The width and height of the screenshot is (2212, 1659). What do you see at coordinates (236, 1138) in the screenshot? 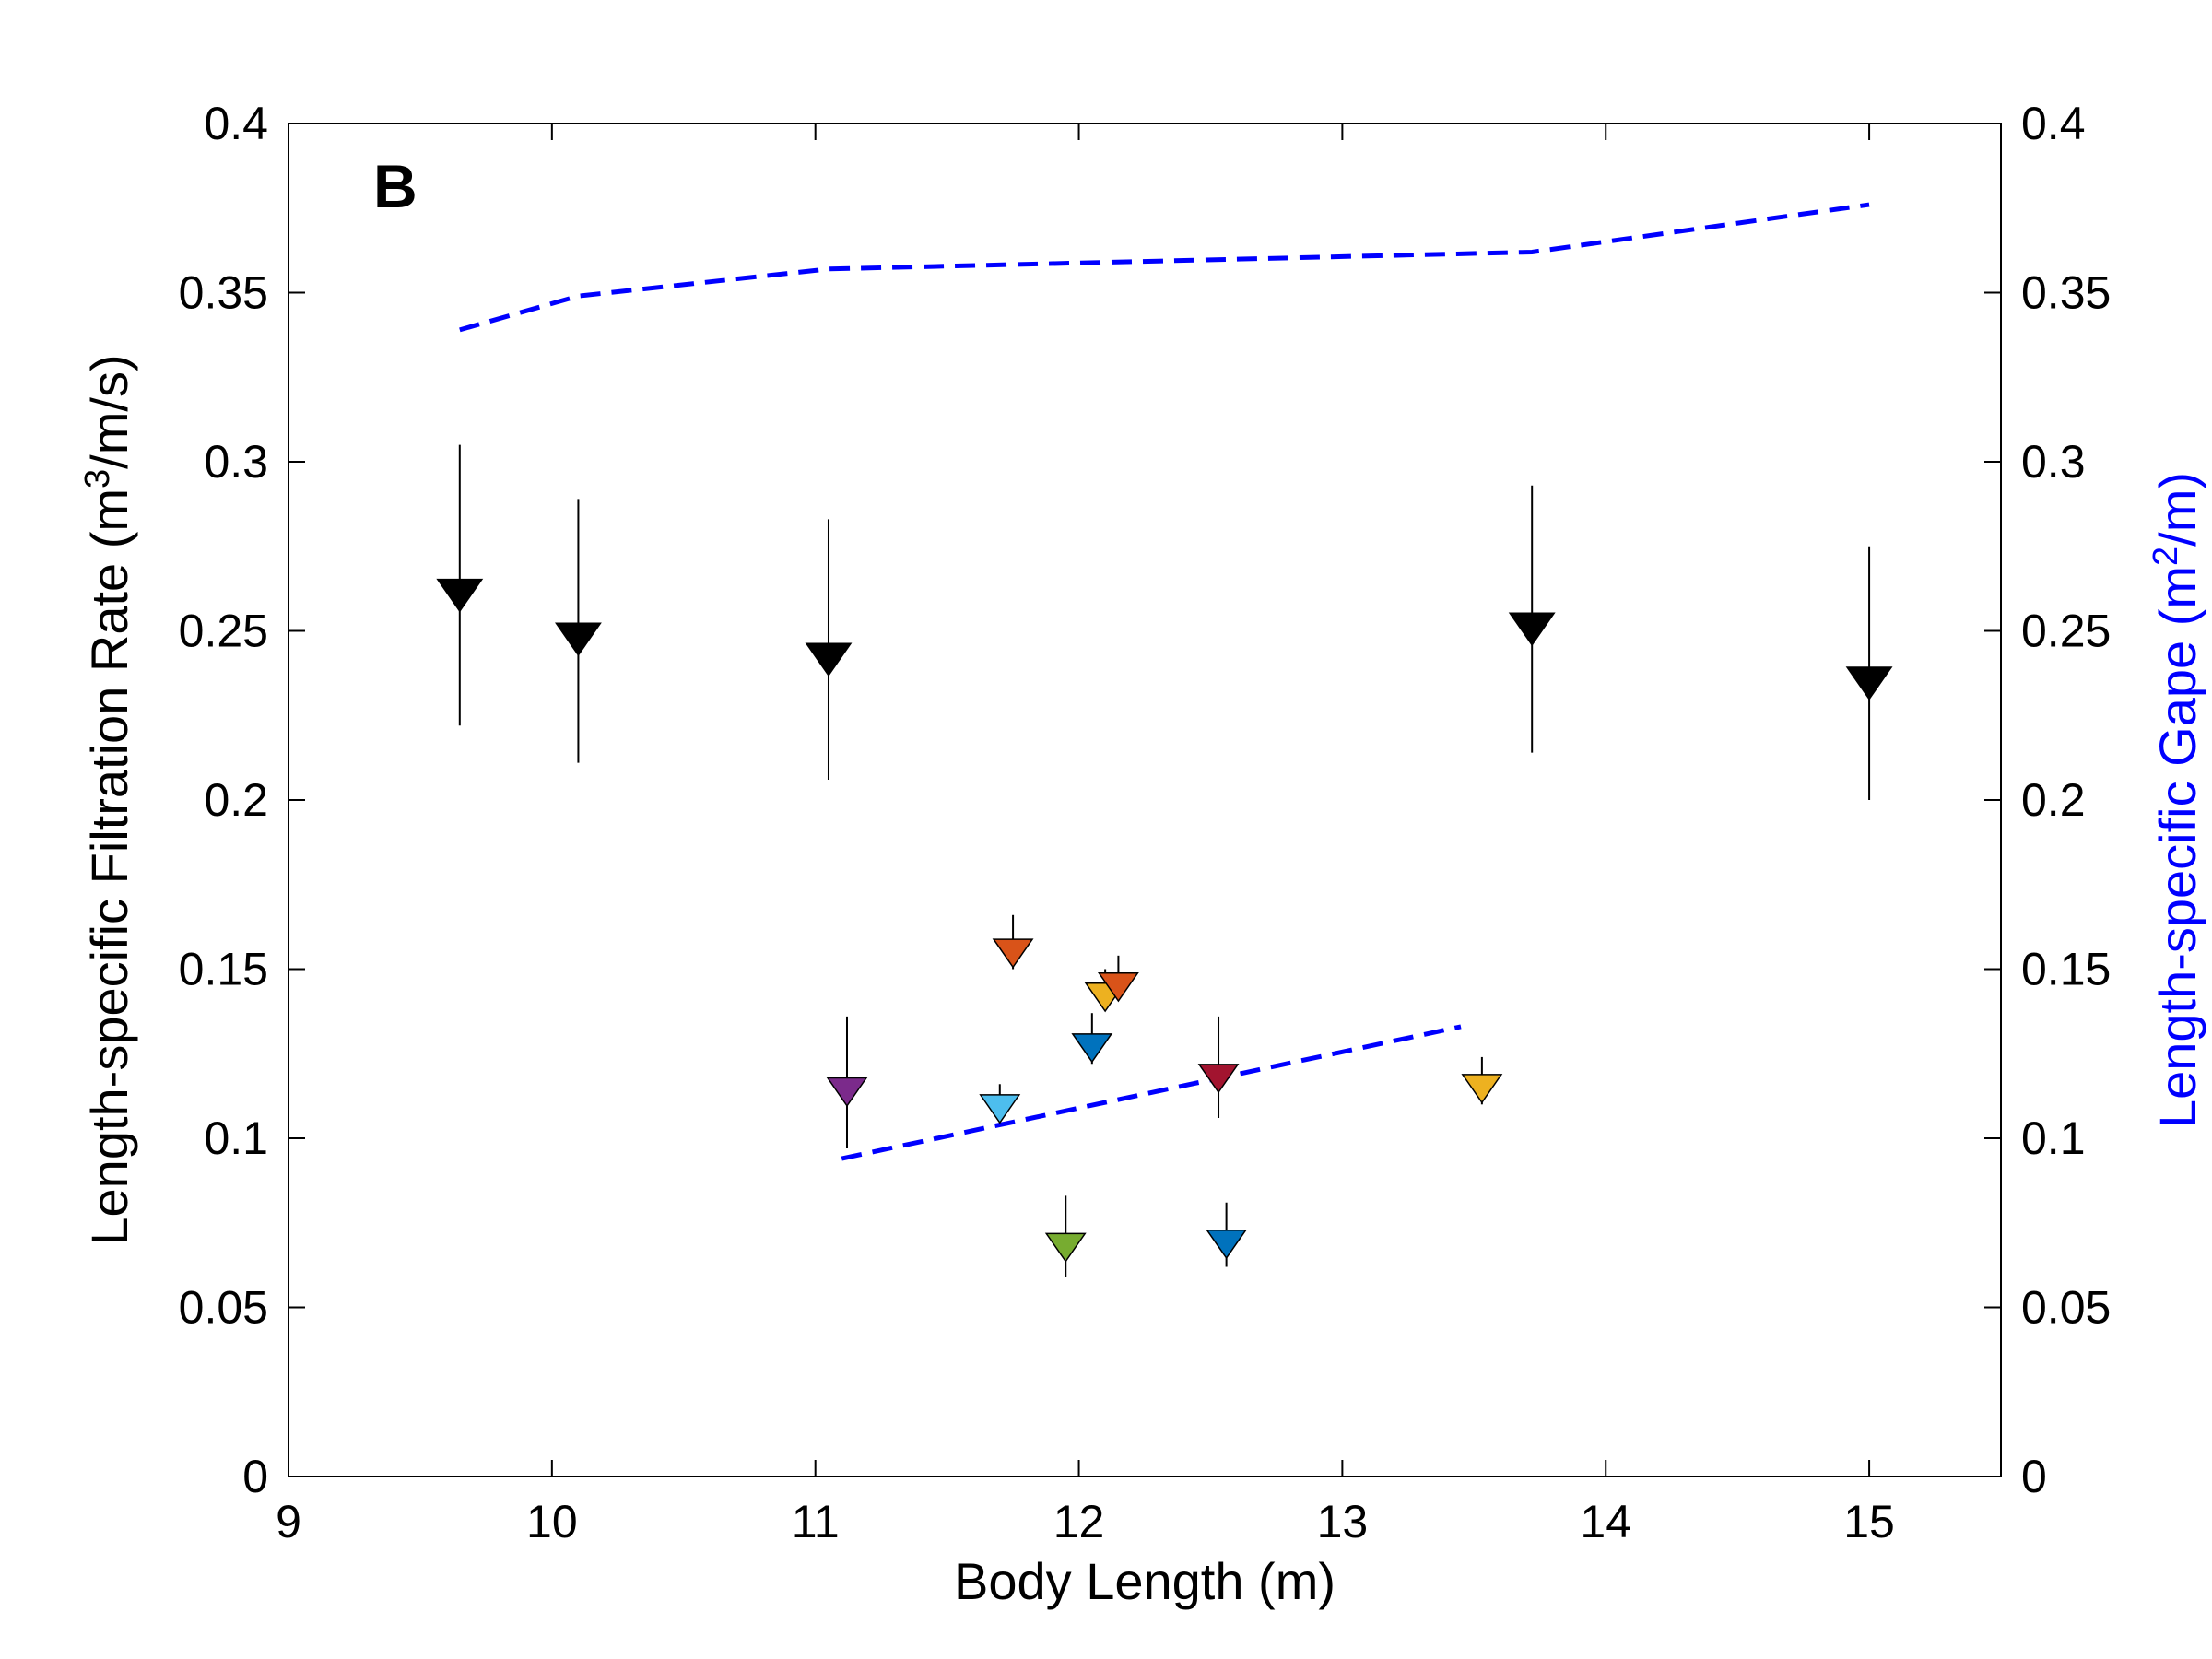
I see `left-y-tick-label: 0.1` at bounding box center [236, 1138].